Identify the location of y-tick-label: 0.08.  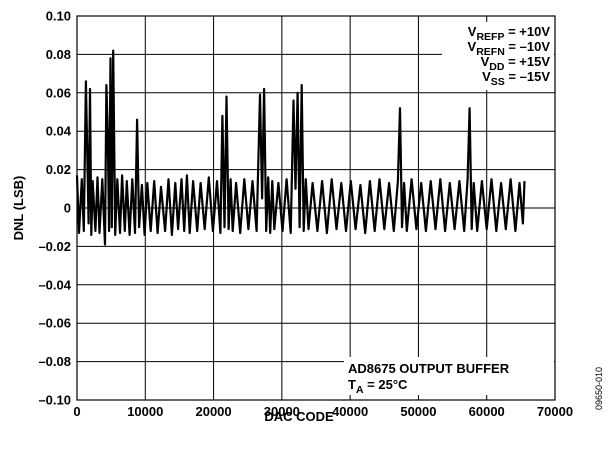
(58, 54).